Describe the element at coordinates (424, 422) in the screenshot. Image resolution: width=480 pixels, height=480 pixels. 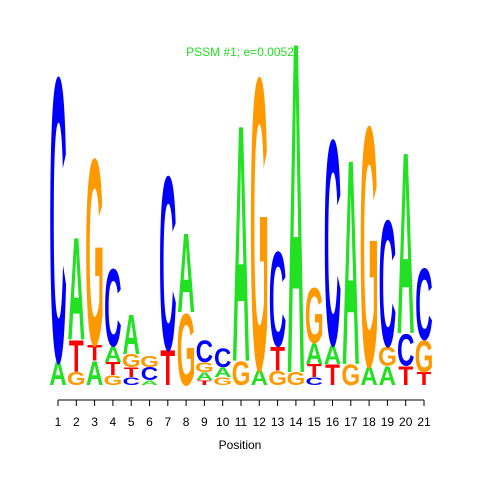
I see `x-tick-label: 21` at that location.